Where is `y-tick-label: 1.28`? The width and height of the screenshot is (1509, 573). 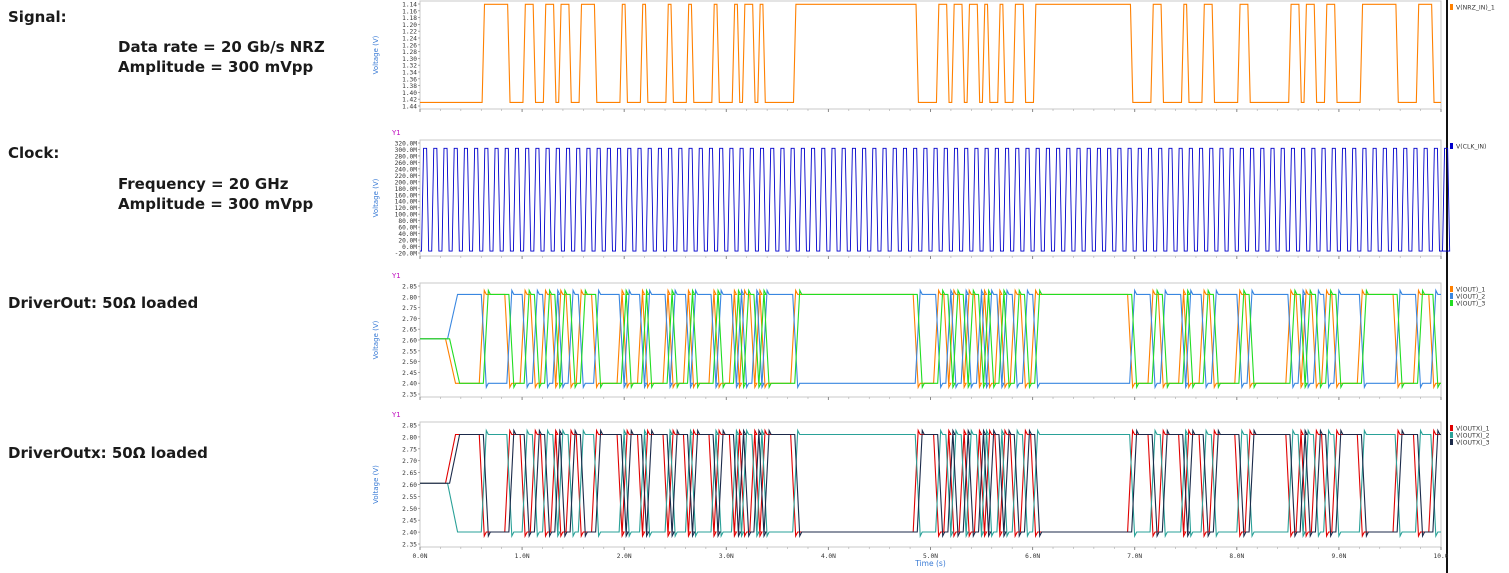
y-tick-label: 1.28 is located at coordinates (409, 52).